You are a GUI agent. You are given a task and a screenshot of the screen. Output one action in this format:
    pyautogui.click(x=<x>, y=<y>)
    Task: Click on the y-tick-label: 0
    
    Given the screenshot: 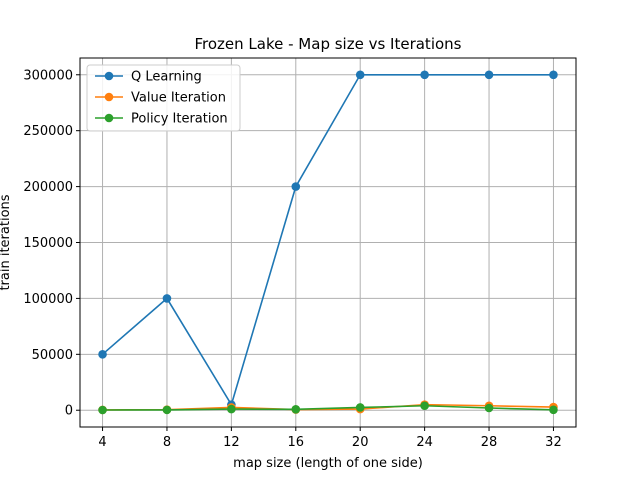 What is the action you would take?
    pyautogui.click(x=69, y=411)
    